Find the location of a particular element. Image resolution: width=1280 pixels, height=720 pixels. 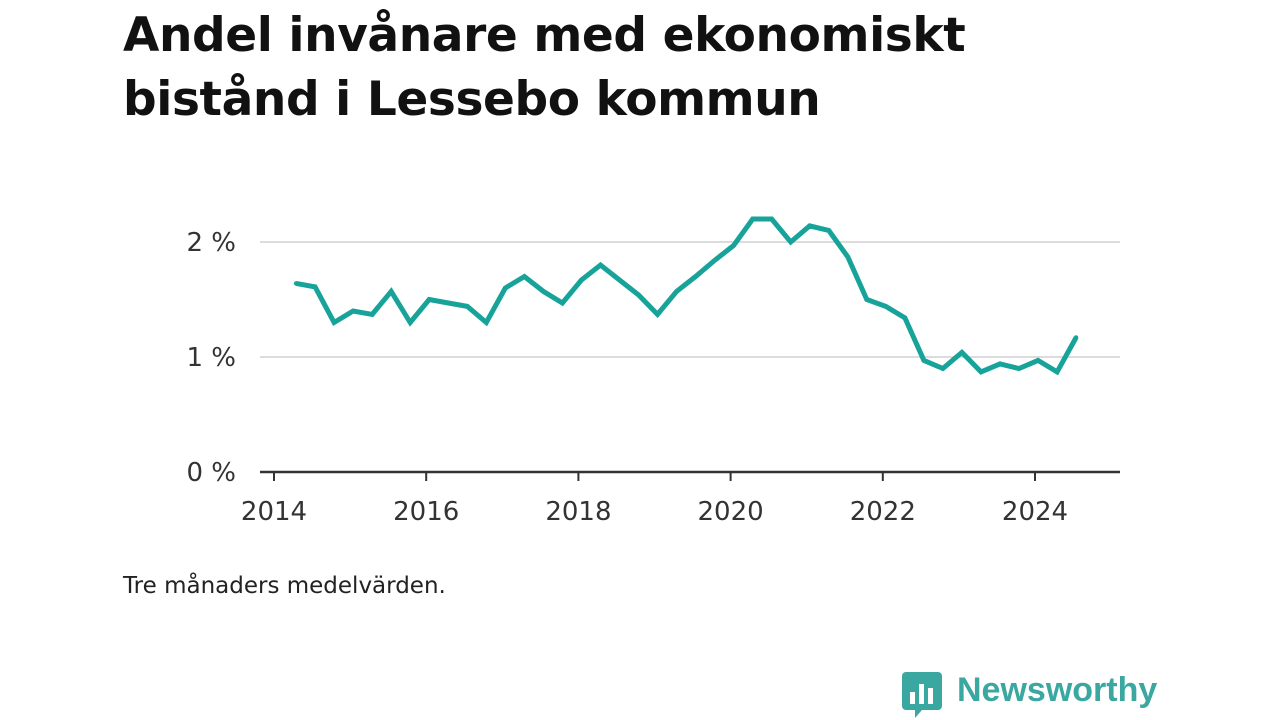

data-series is located at coordinates (686, 296).